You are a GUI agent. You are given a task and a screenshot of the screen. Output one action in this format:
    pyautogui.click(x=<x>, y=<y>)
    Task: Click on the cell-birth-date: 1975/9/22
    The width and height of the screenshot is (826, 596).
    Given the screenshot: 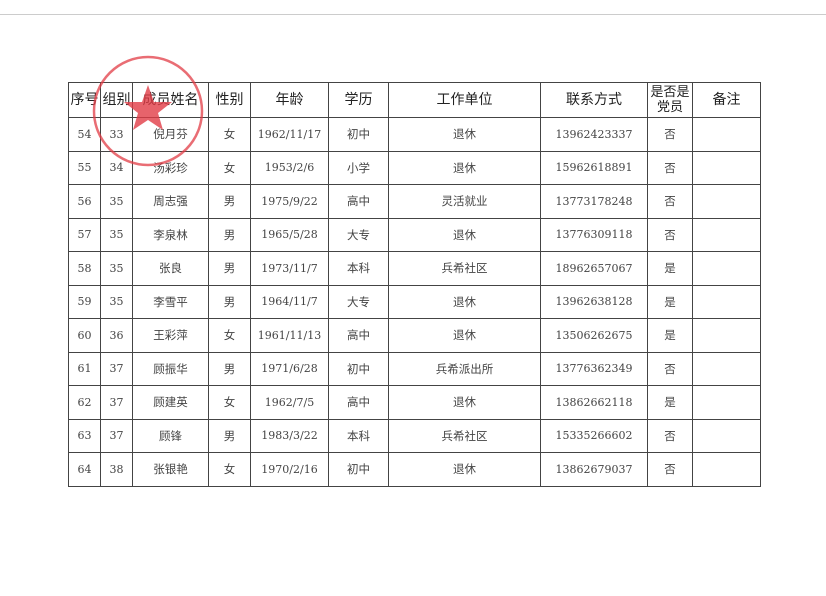 What is the action you would take?
    pyautogui.click(x=289, y=201)
    